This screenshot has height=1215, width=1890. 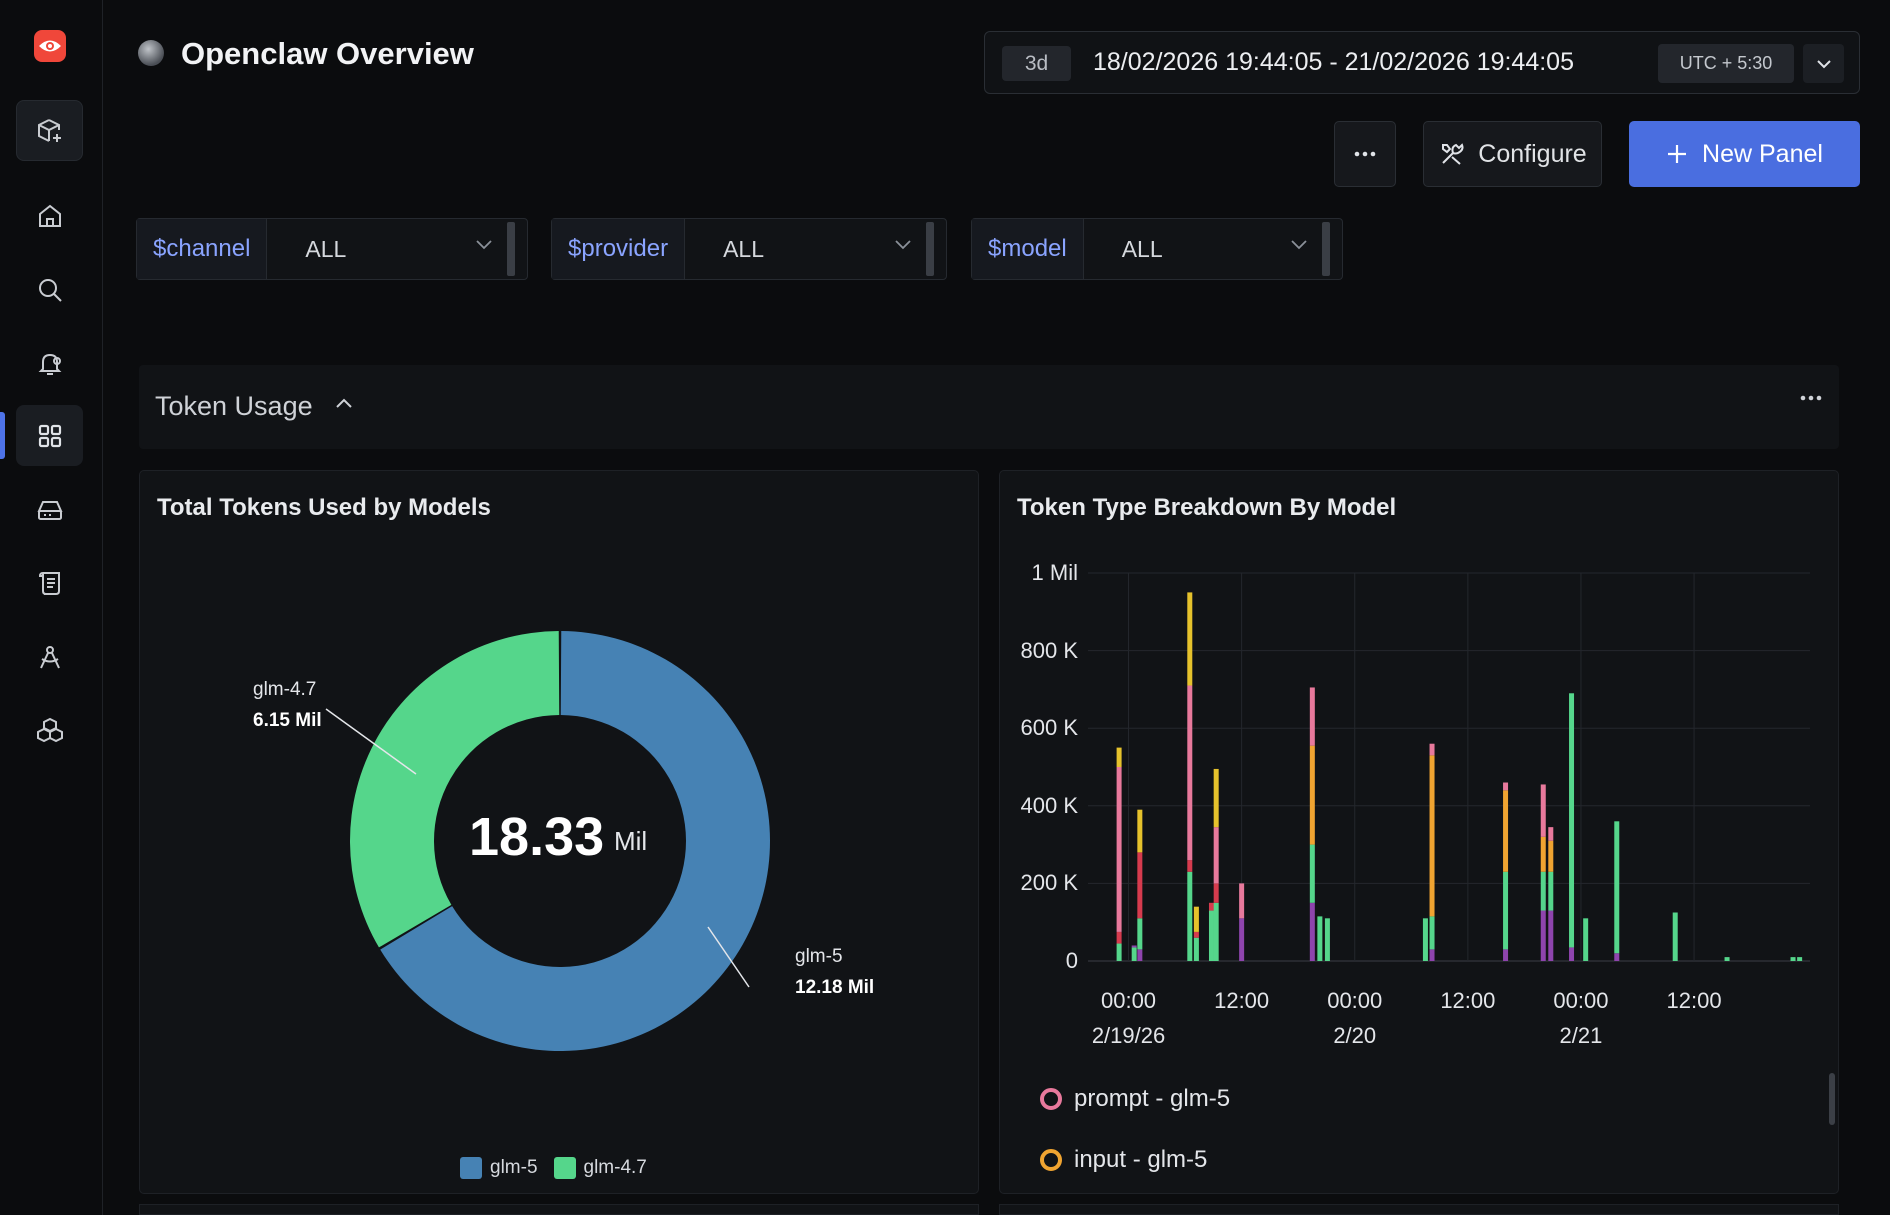 I want to click on variable-channel: $channel ALL, so click(x=332, y=249).